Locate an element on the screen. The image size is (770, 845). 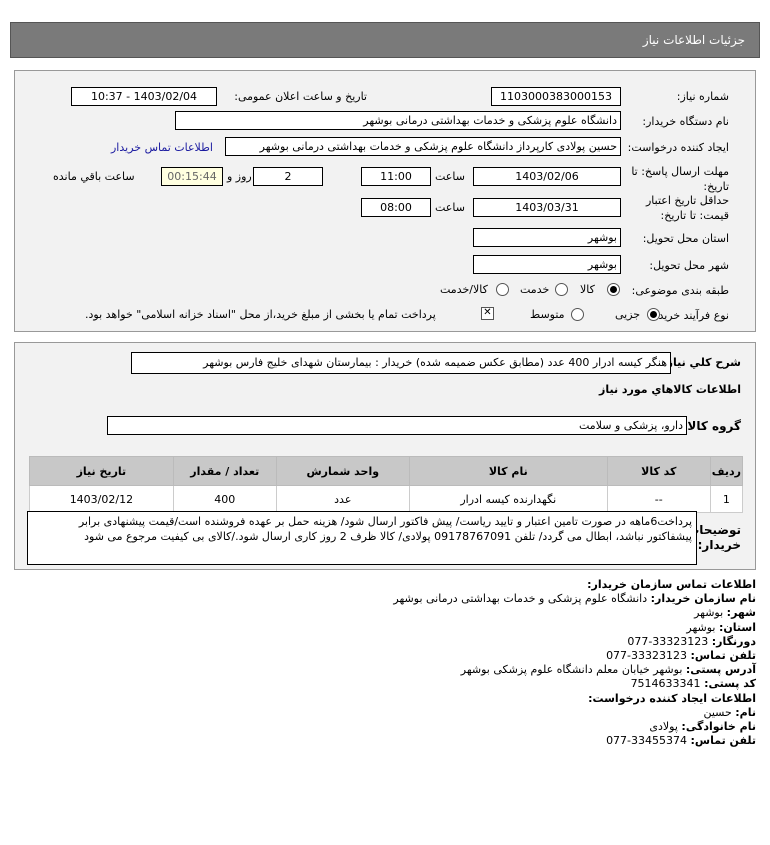
creator-label: ایجاد کننده درخواست: is located at coordinates (678, 147).